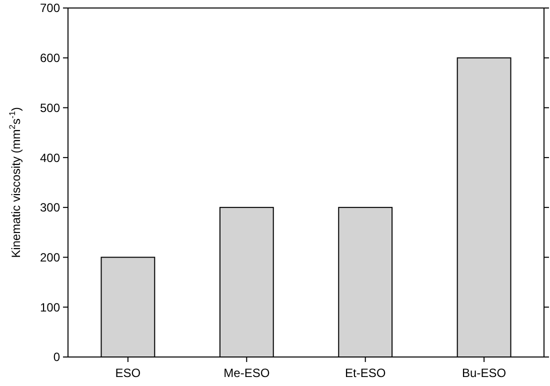 This screenshot has width=550, height=386. Describe the element at coordinates (50, 207) in the screenshot. I see `y-tick-label: 300` at that location.